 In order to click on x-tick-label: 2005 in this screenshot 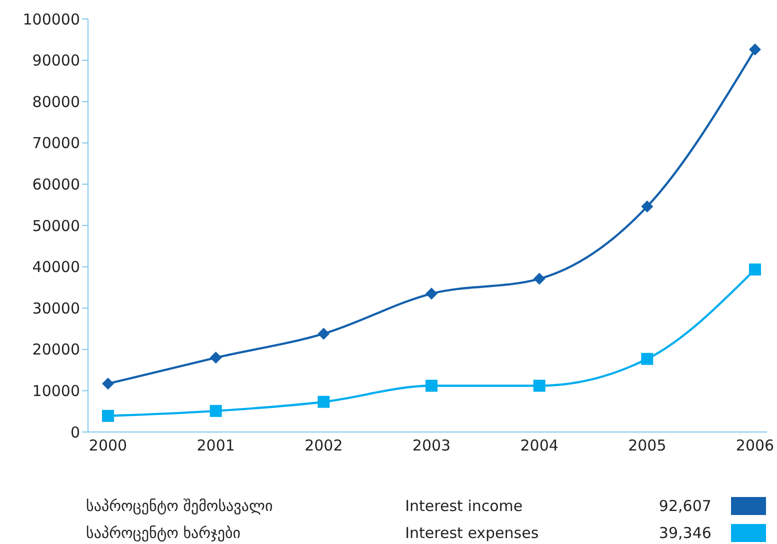, I will do `click(647, 445)`.